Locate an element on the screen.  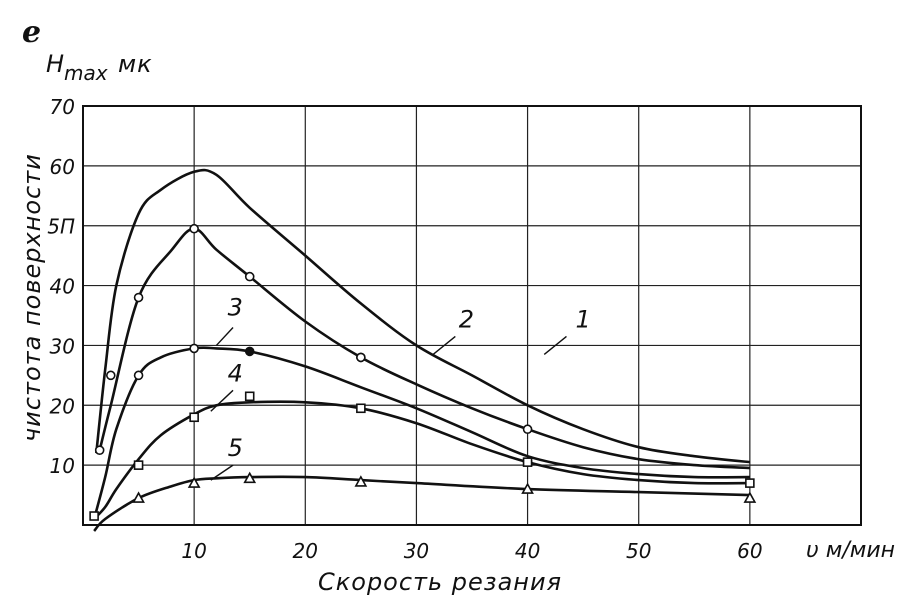
corner-mark: ℯ is located at coordinates (31, 32).